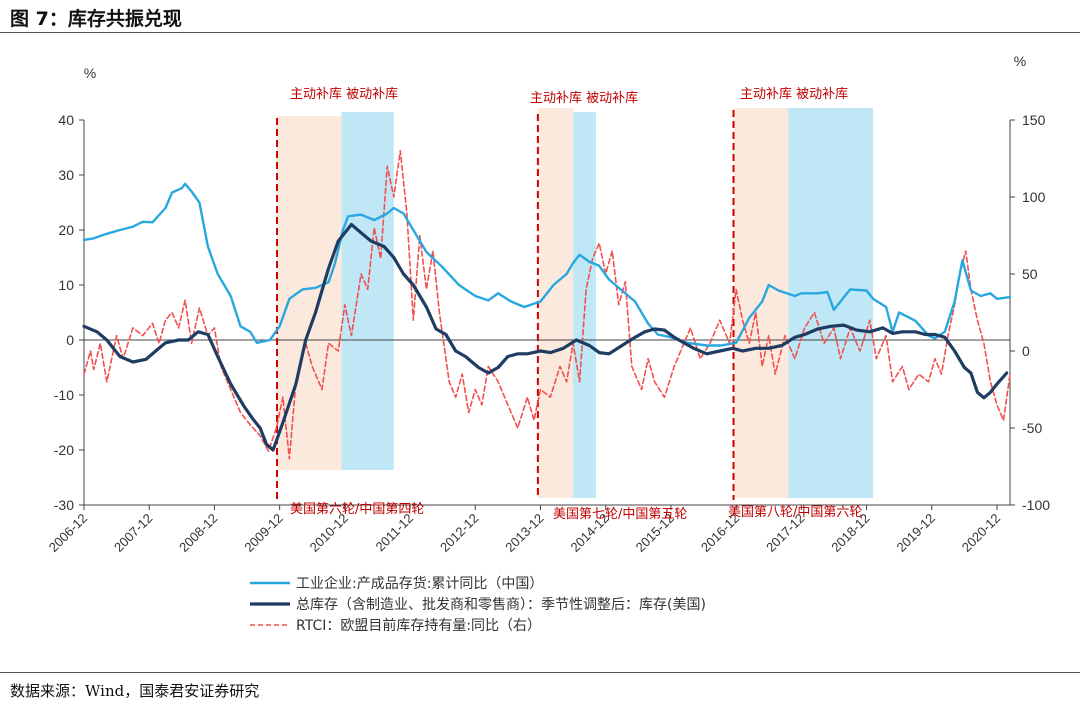  What do you see at coordinates (395, 533) in the screenshot?
I see `x-tick-label: 2011-12` at bounding box center [395, 533].